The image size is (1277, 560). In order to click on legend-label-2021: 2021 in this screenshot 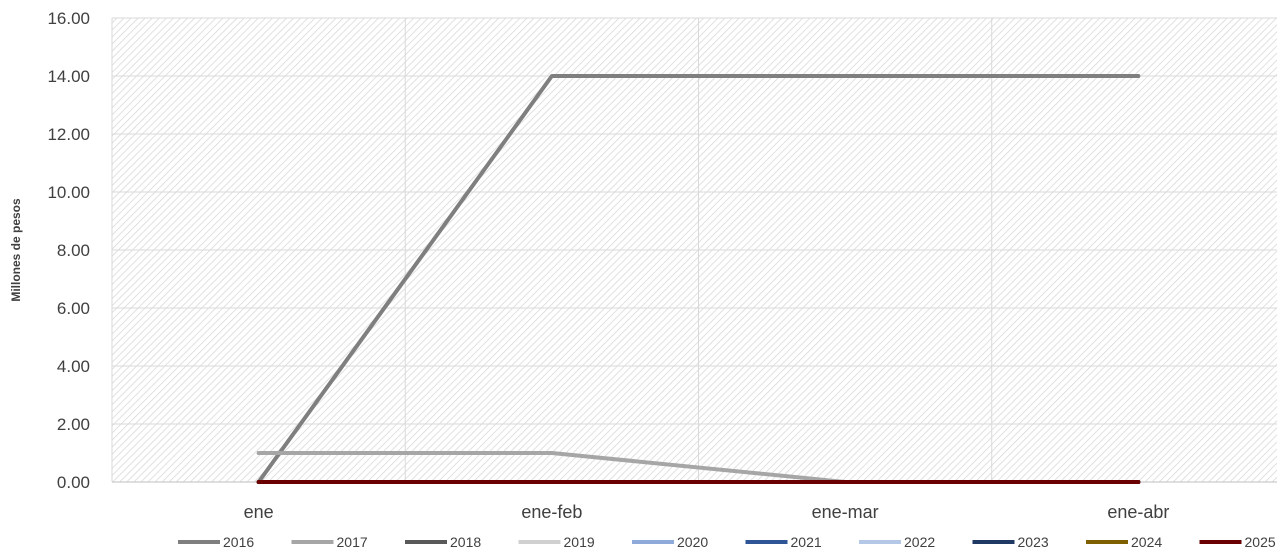, I will do `click(806, 542)`.